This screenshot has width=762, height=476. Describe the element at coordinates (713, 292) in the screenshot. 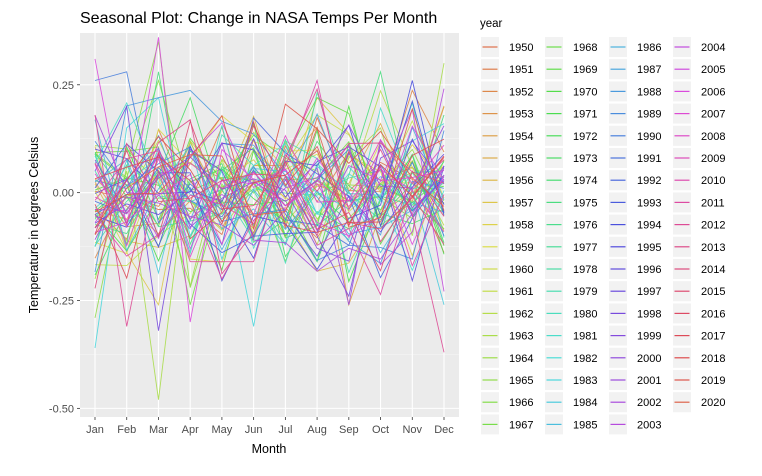

I see `legend-label: 2015` at that location.